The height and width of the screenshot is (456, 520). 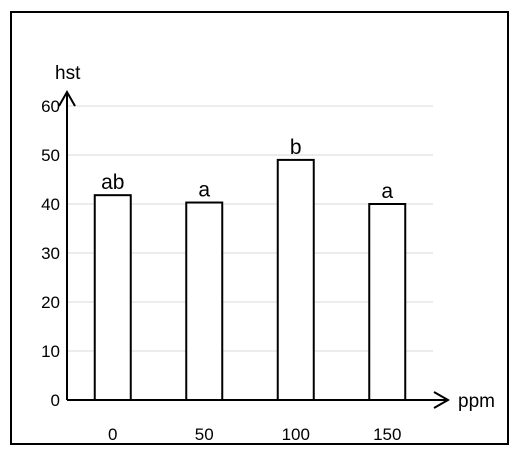 What do you see at coordinates (254, 434) in the screenshot?
I see `x-tick-labels: 0 50 100 150` at bounding box center [254, 434].